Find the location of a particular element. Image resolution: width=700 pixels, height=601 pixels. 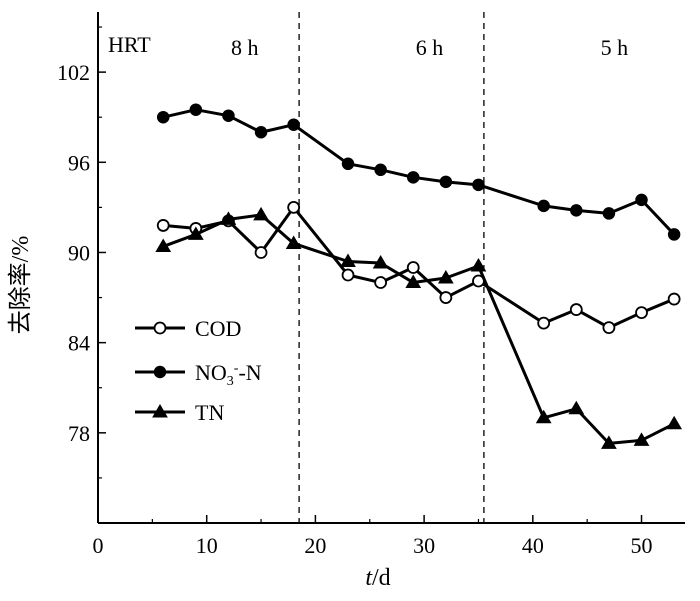

phase-label-8h: 8 h is located at coordinates (245, 47).